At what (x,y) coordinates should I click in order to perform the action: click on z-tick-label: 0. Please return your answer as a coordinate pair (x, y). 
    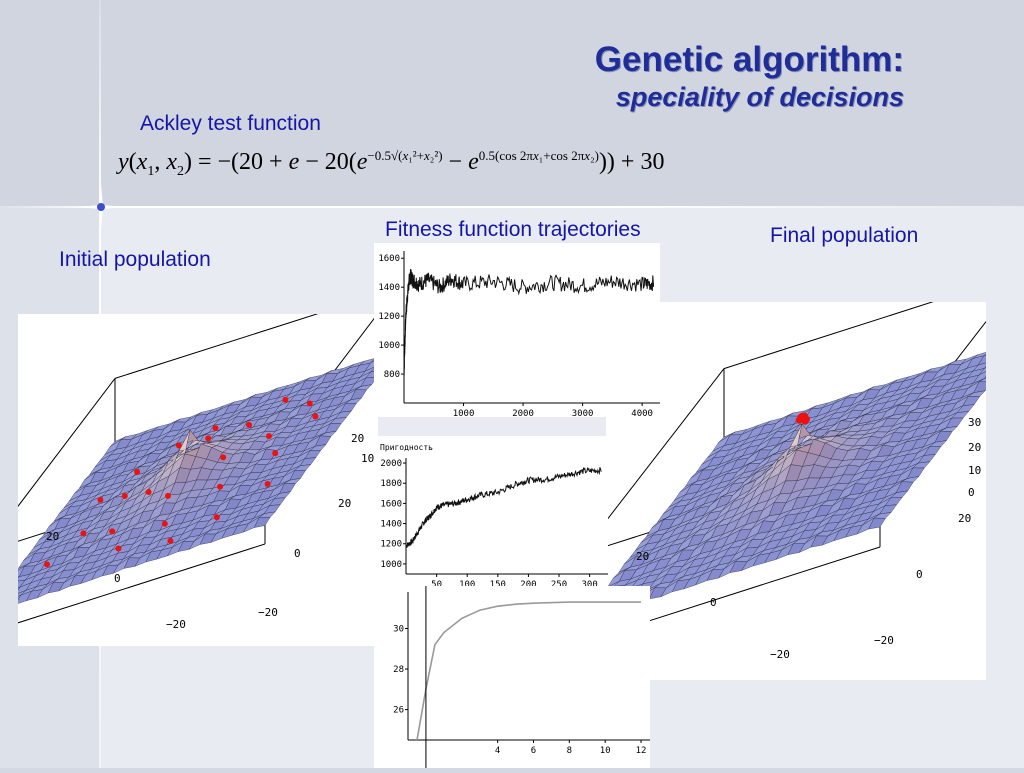
    Looking at the image, I should click on (971, 492).